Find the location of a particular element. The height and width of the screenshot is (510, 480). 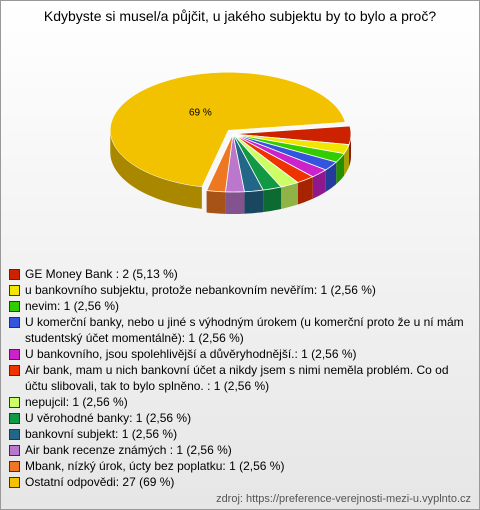

legend-label: U věrohodné banky: 1 (2,56 %) is located at coordinates (108, 418).